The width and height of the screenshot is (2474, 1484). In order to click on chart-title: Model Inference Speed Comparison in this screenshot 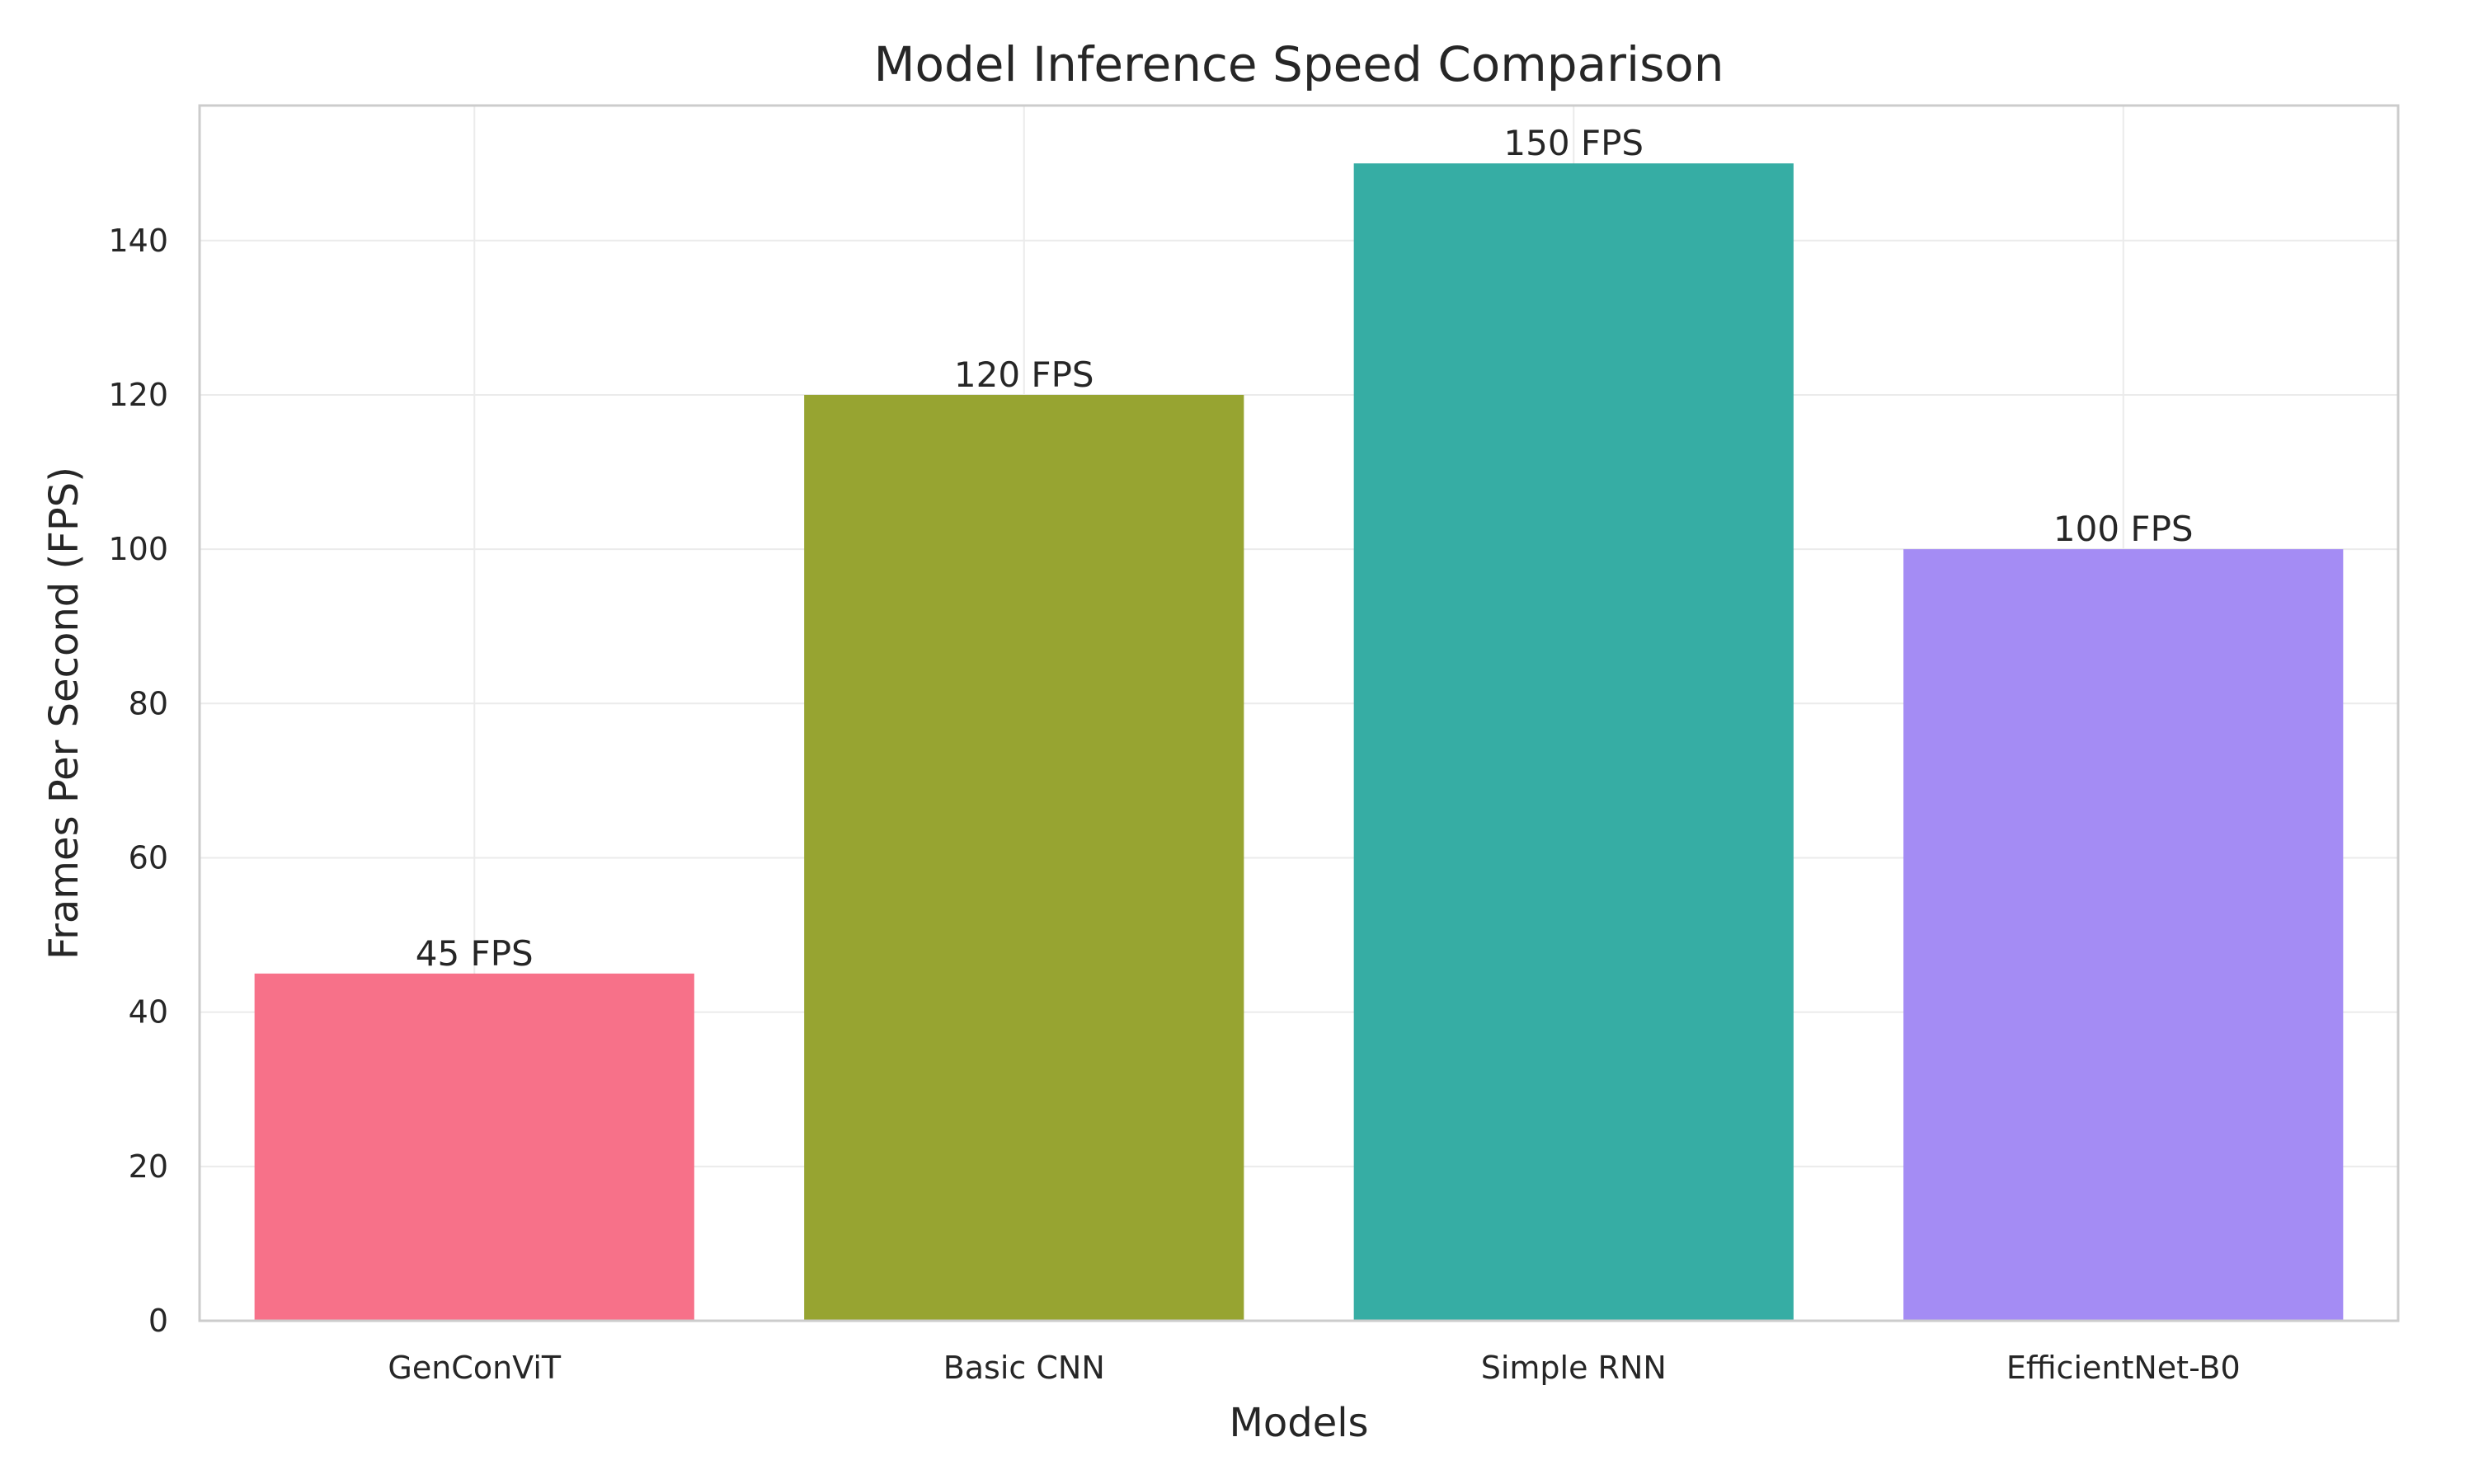, I will do `click(1298, 64)`.